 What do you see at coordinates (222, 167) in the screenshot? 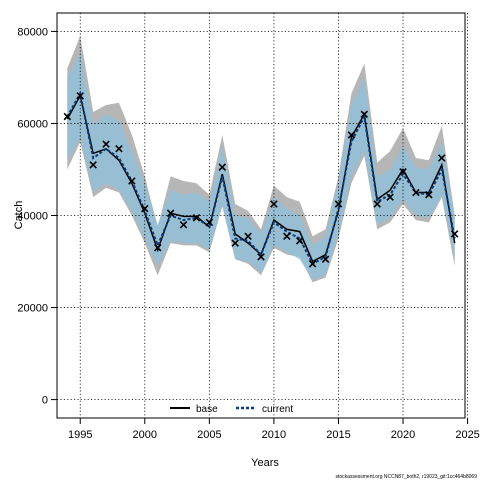
I see `observed-point-2006` at bounding box center [222, 167].